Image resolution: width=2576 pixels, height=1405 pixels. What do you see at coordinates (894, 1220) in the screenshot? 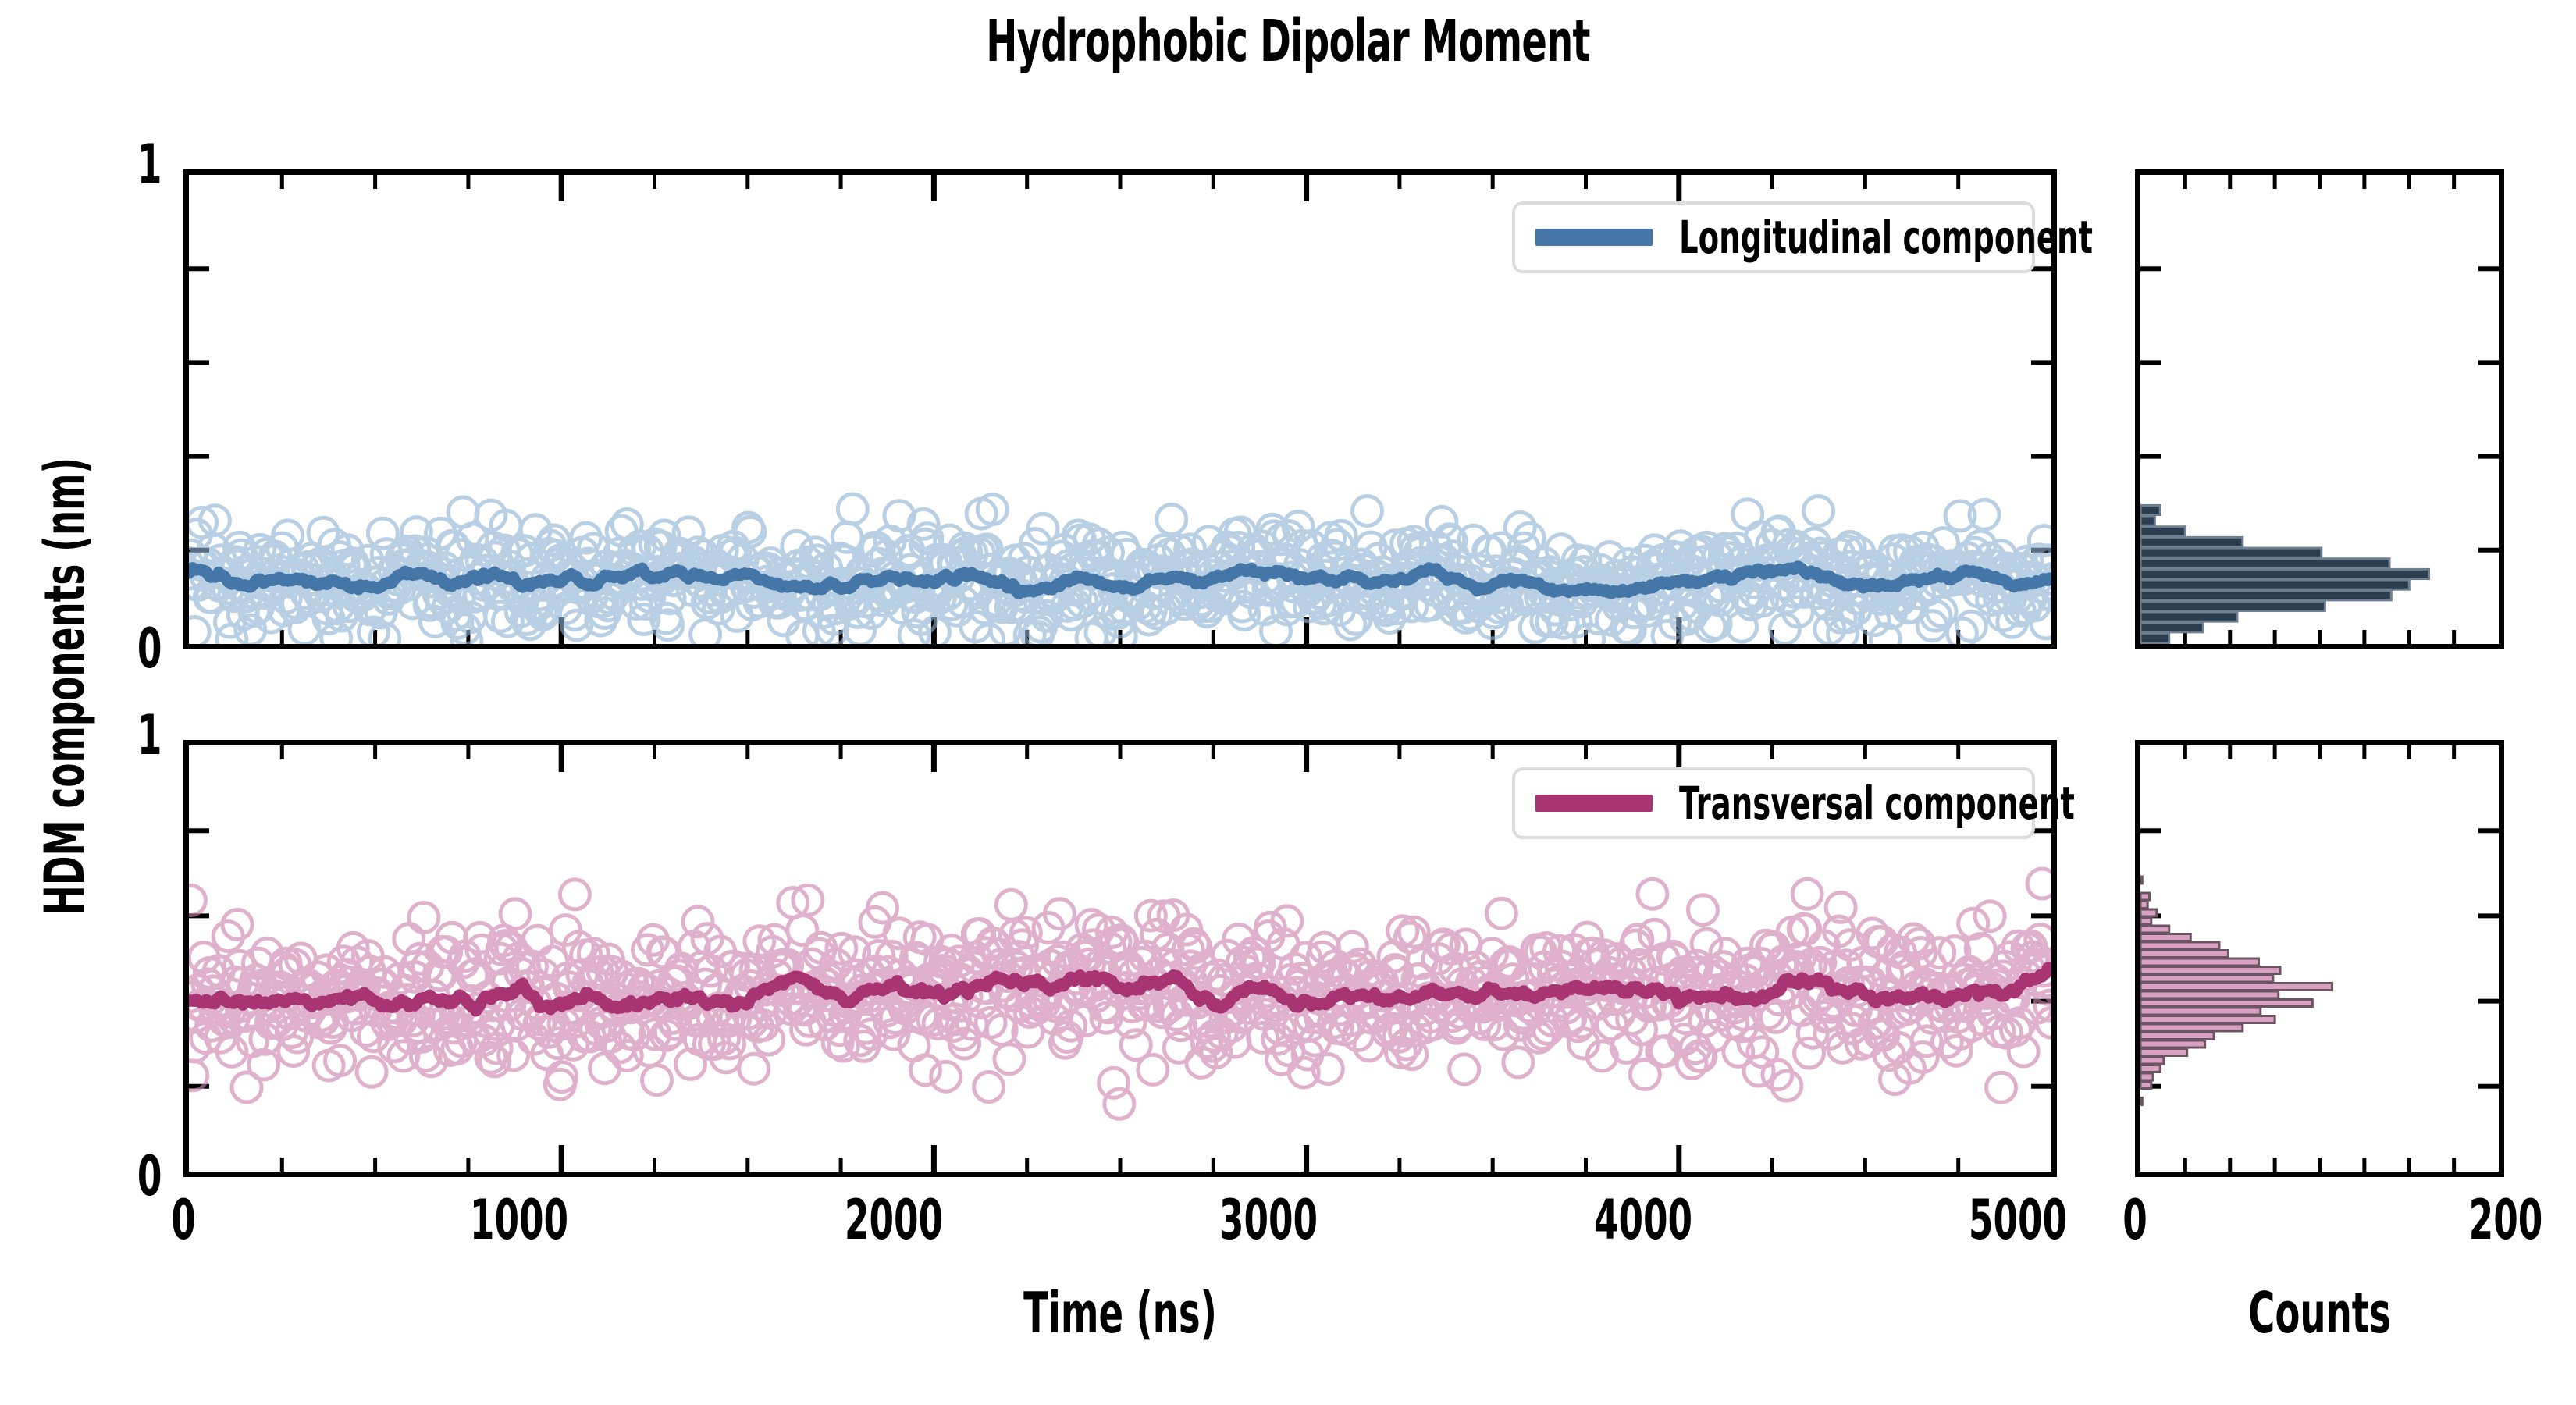
I see `x-tick-2000: 2000` at bounding box center [894, 1220].